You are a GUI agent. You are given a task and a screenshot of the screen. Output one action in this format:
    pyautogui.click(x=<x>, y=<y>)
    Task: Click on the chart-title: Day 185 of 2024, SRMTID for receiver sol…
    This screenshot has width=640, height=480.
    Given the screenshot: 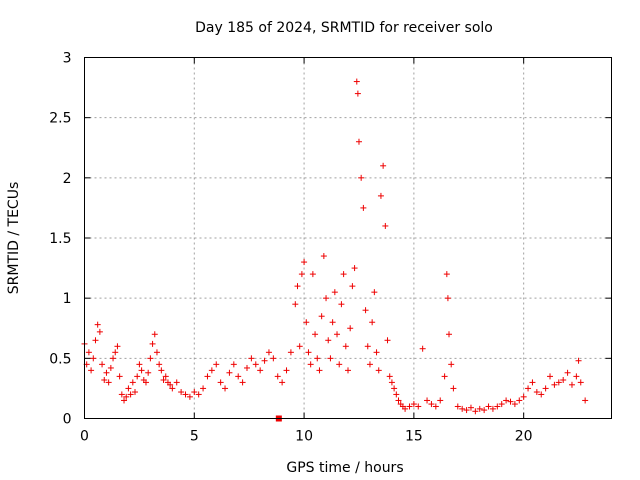 What is the action you would take?
    pyautogui.click(x=344, y=28)
    